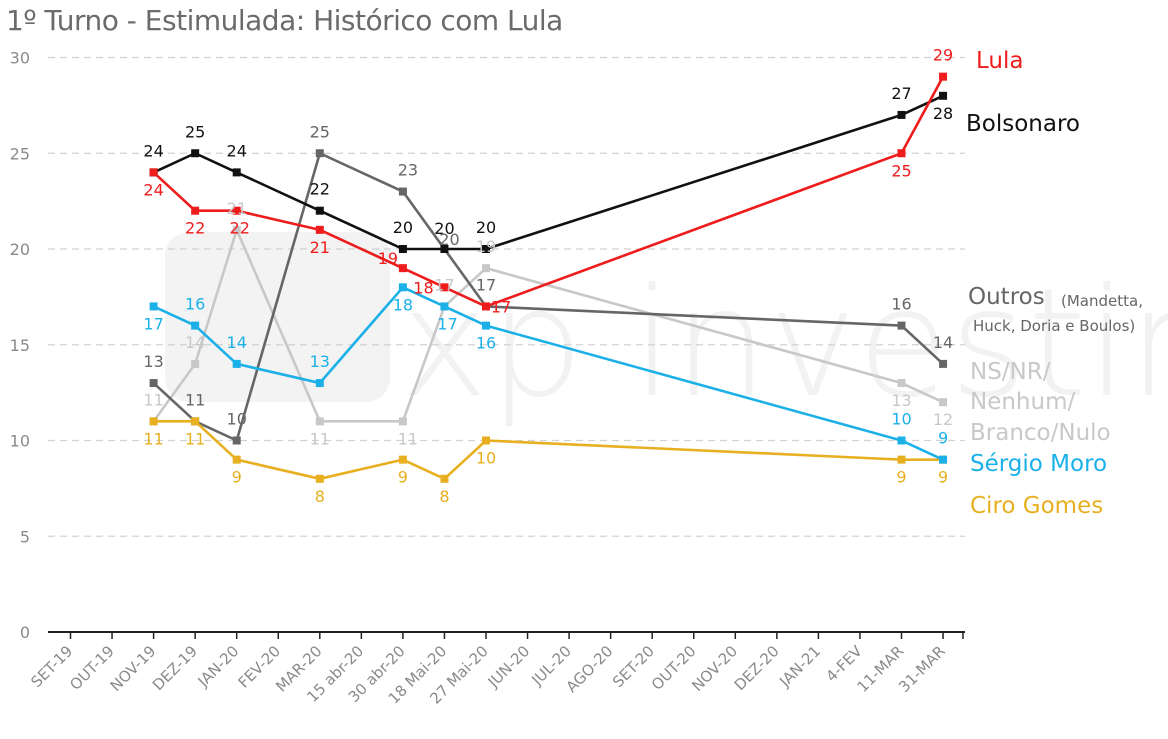 This screenshot has height=739, width=1168. I want to click on y-tick-label: 5, so click(25, 536).